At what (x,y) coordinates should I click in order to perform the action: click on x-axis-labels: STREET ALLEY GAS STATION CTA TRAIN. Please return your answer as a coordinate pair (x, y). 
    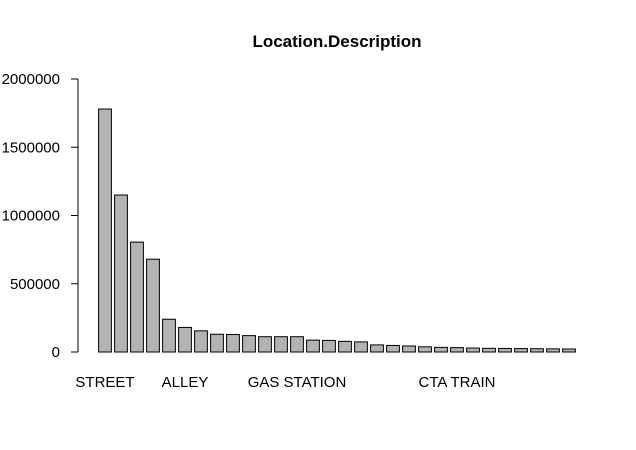
    Looking at the image, I should click on (285, 382).